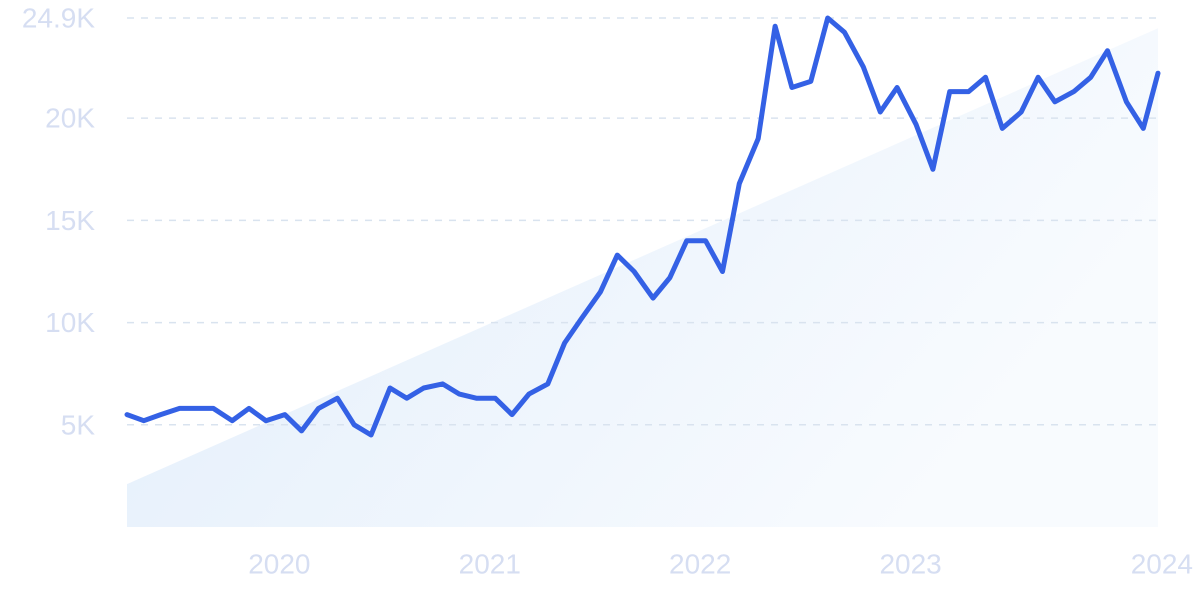 Image resolution: width=1200 pixels, height=600 pixels. I want to click on x-tick-label: 2020, so click(279, 564).